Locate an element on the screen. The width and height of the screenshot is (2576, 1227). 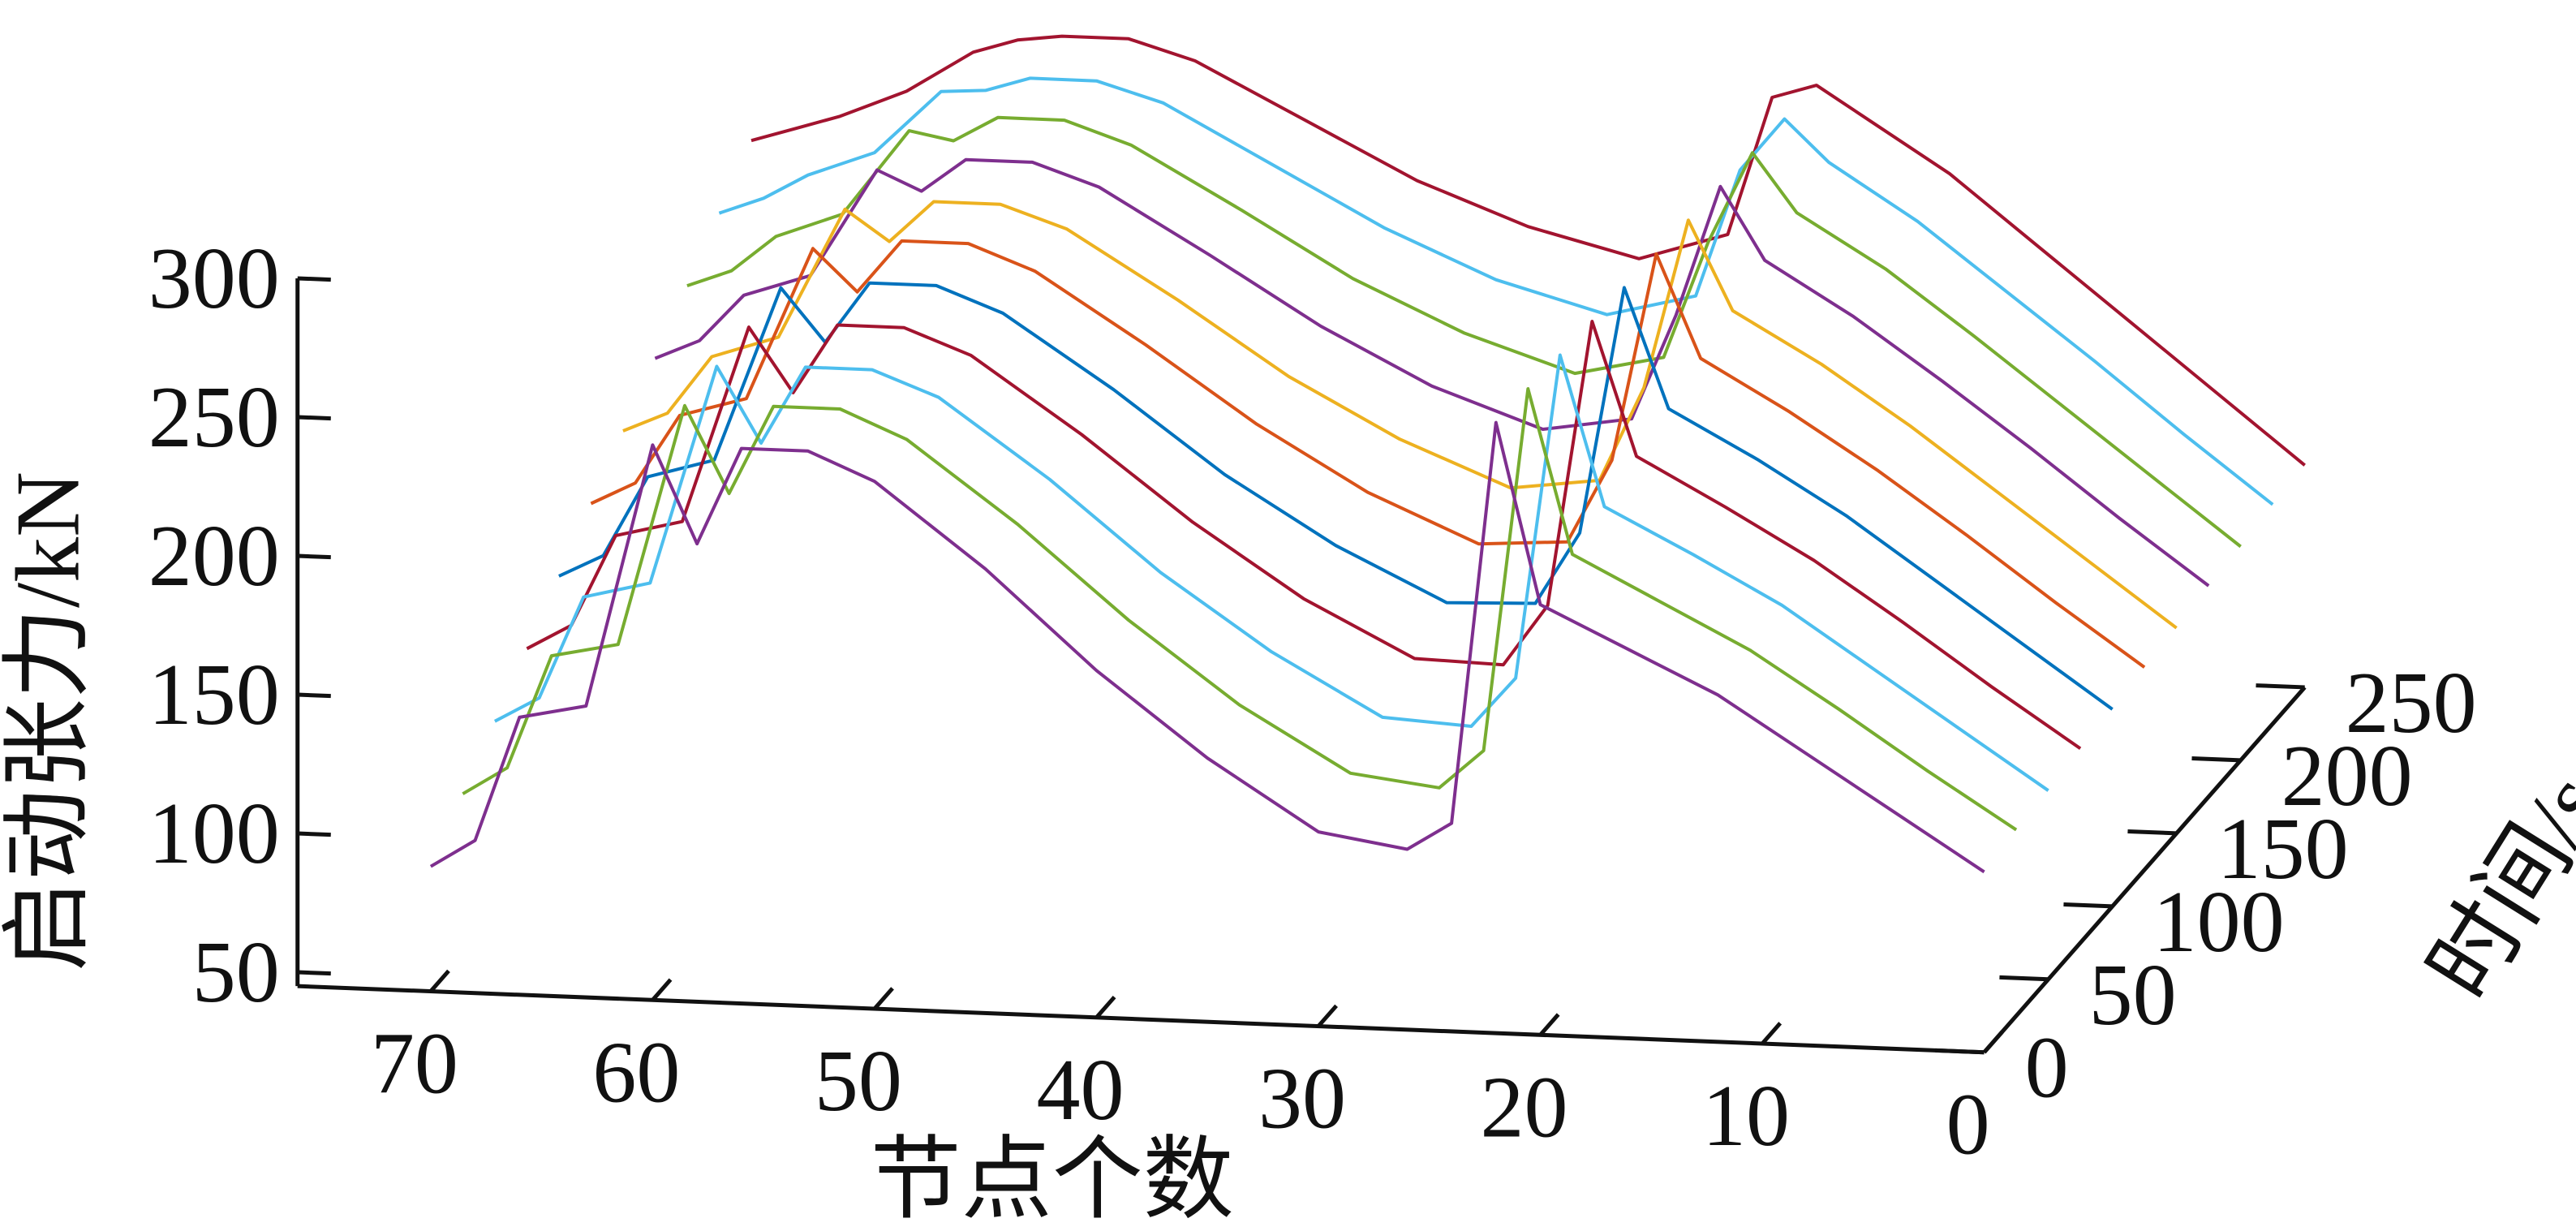
y-axis is located at coordinates (2144, 870).